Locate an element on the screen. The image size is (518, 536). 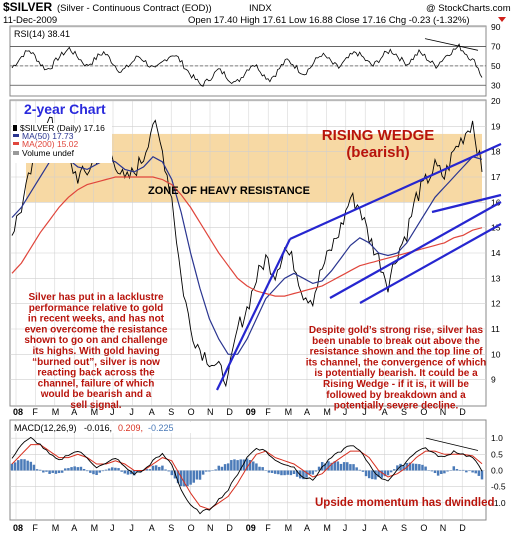
rsi-tick-label: 50 is located at coordinates (496, 66).